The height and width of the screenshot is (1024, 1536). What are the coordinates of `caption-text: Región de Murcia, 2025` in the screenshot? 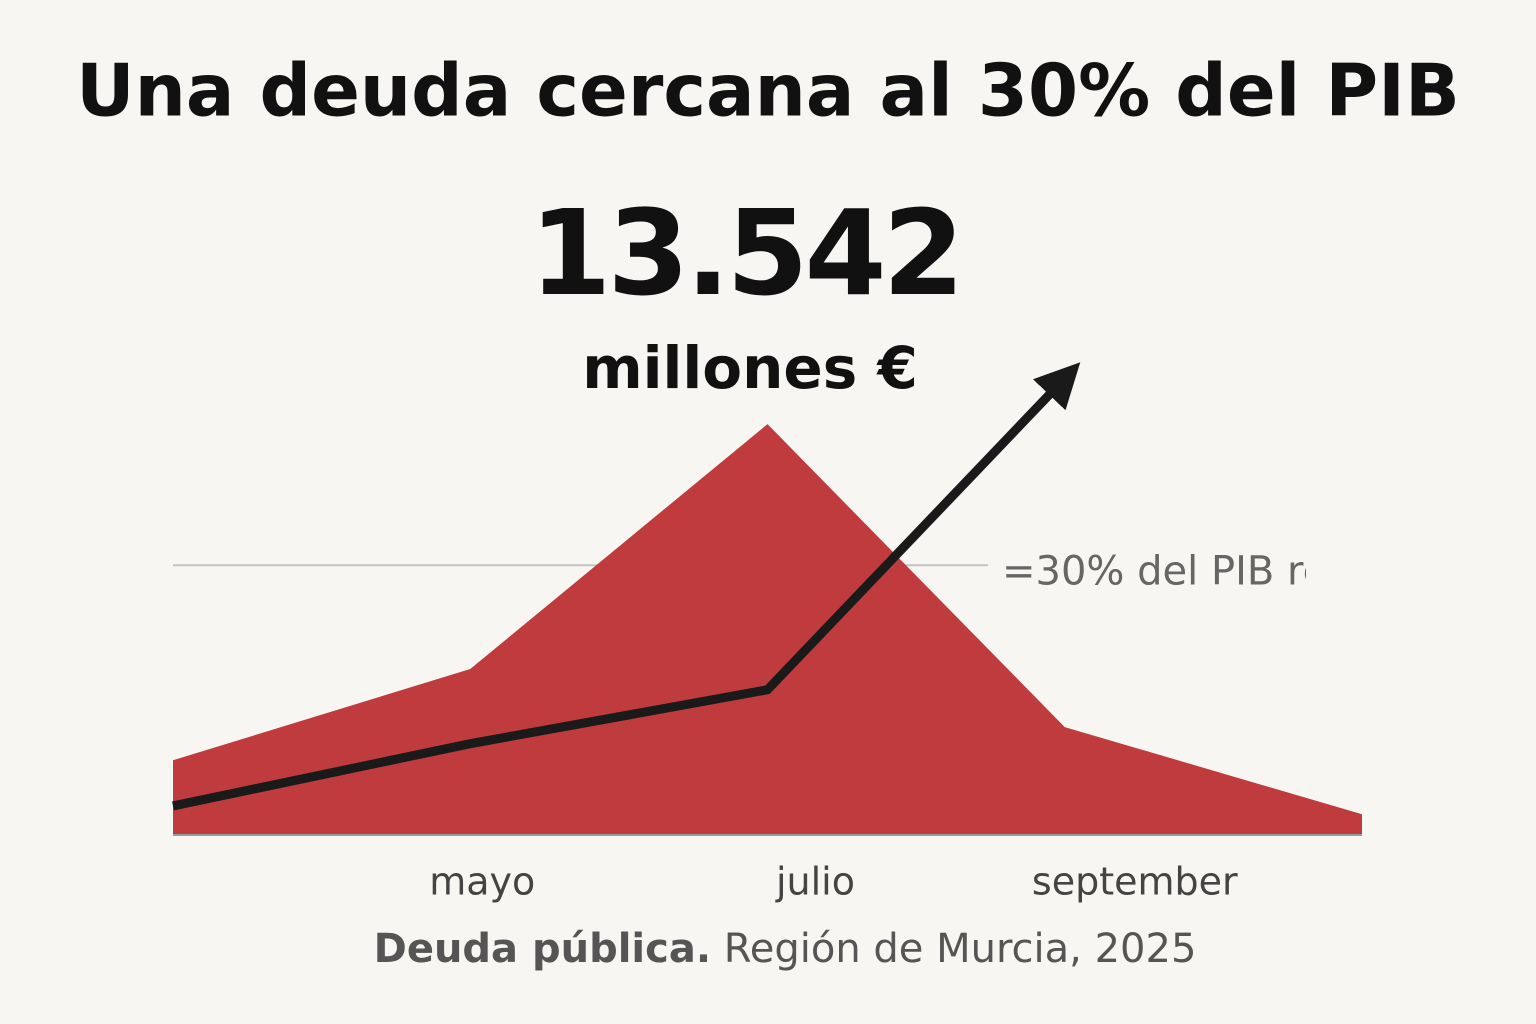 It's located at (960, 949).